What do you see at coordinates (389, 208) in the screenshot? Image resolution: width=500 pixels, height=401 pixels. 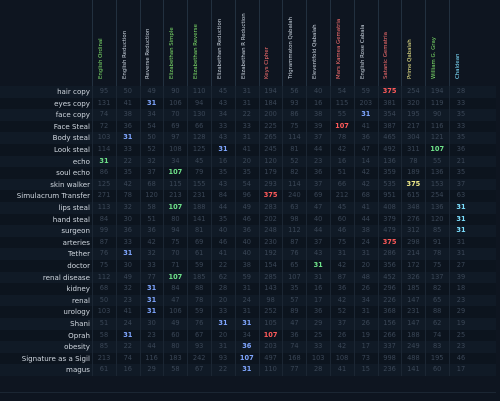 I see `table-cell: 408` at bounding box center [389, 208].